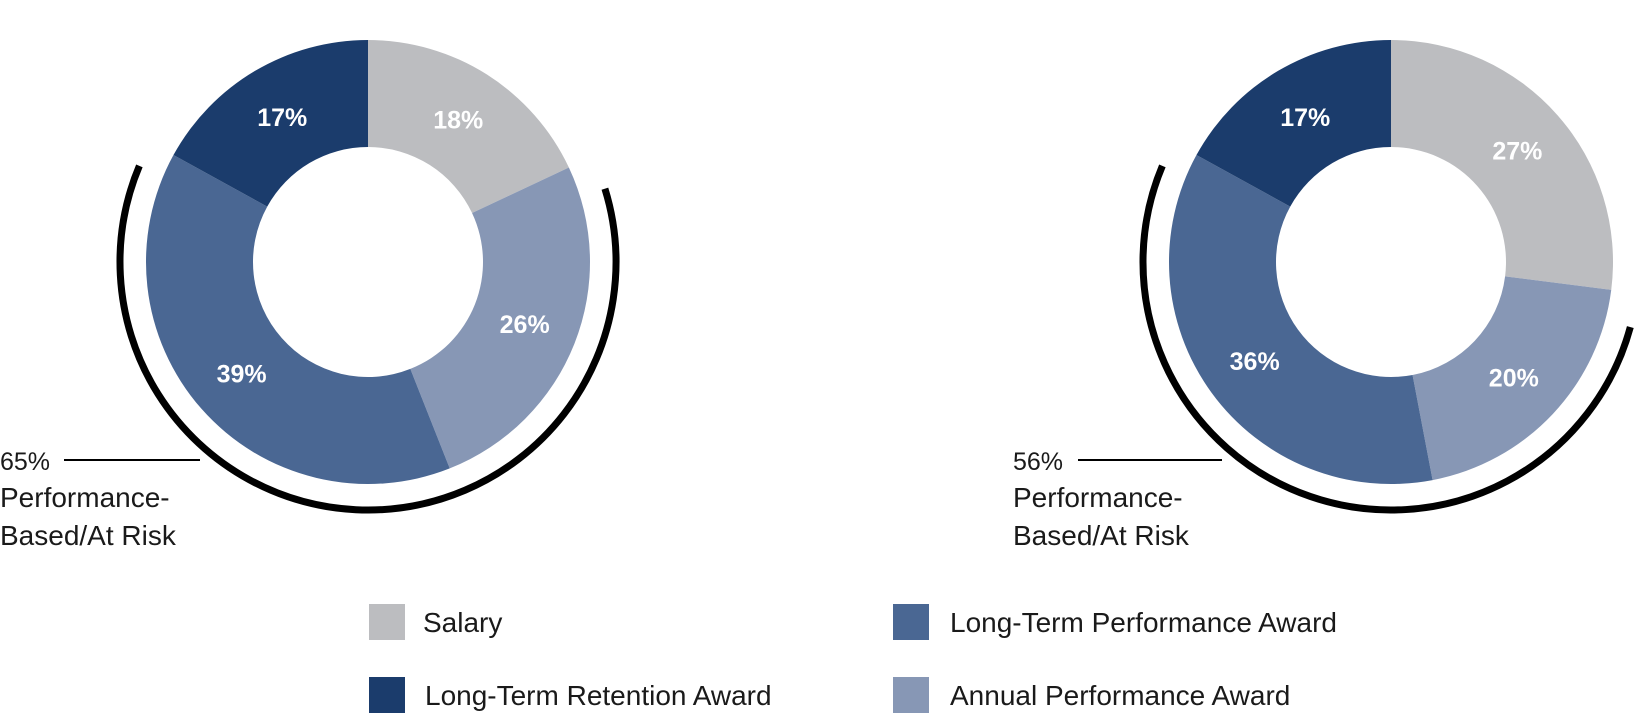 The image size is (1648, 716). I want to click on legend-item-long-term-retention-award: Long-Term Retention Award, so click(570, 695).